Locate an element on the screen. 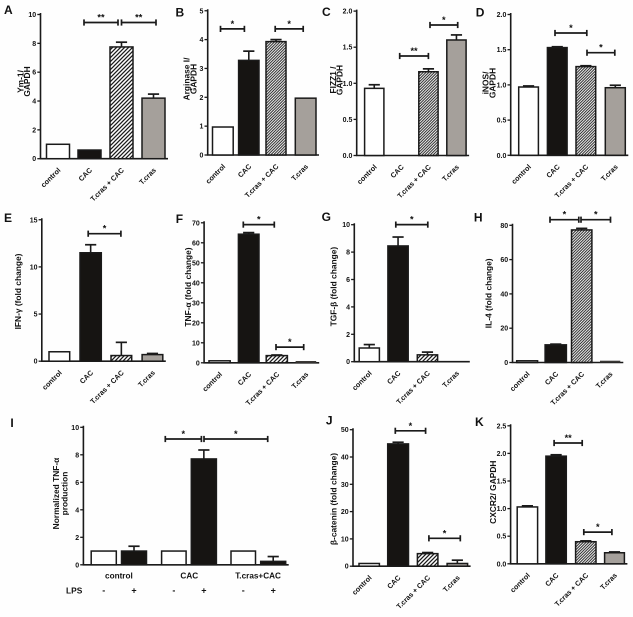  svg-text: I is located at coordinates (11, 423).